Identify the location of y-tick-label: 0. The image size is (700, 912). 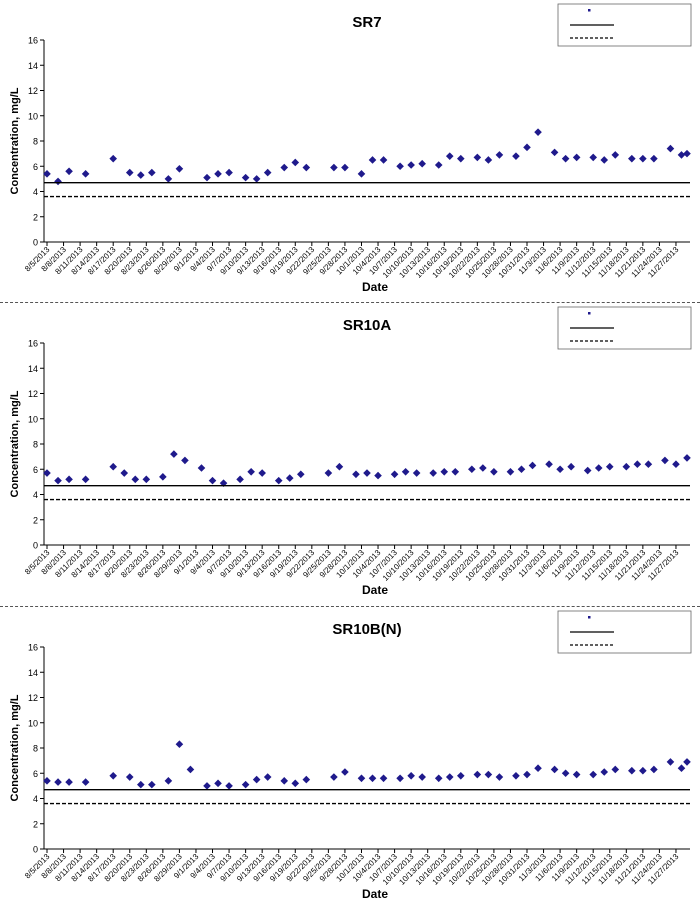
(35, 243).